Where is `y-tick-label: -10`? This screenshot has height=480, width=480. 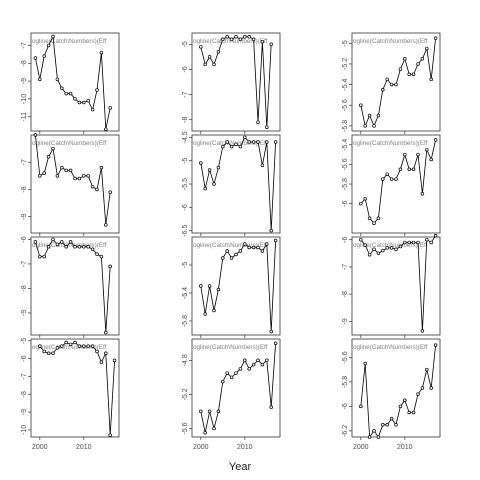 y-tick-label: -10 is located at coordinates (24, 430).